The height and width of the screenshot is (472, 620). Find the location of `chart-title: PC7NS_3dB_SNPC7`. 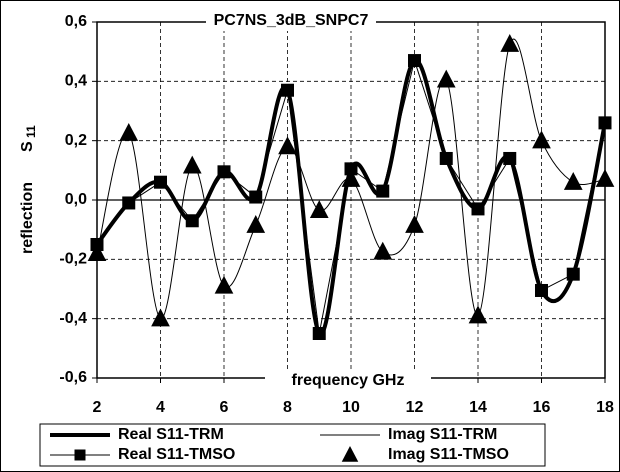

chart-title: PC7NS_3dB_SNPC7 is located at coordinates (291, 20).